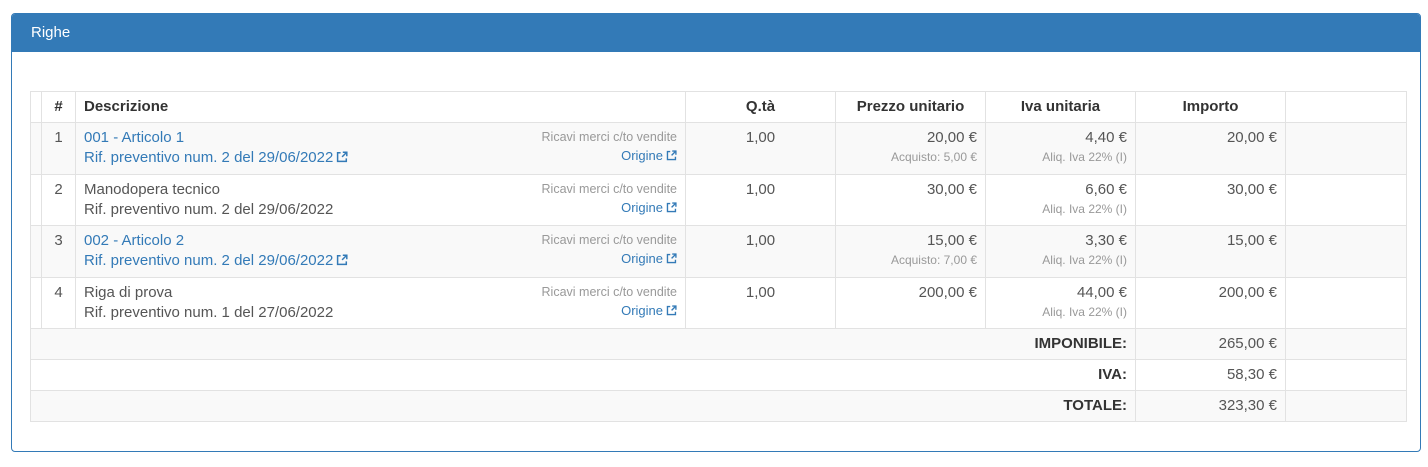 The width and height of the screenshot is (1428, 467). Describe the element at coordinates (1210, 375) in the screenshot. I see `total-value: 58,30 €` at that location.